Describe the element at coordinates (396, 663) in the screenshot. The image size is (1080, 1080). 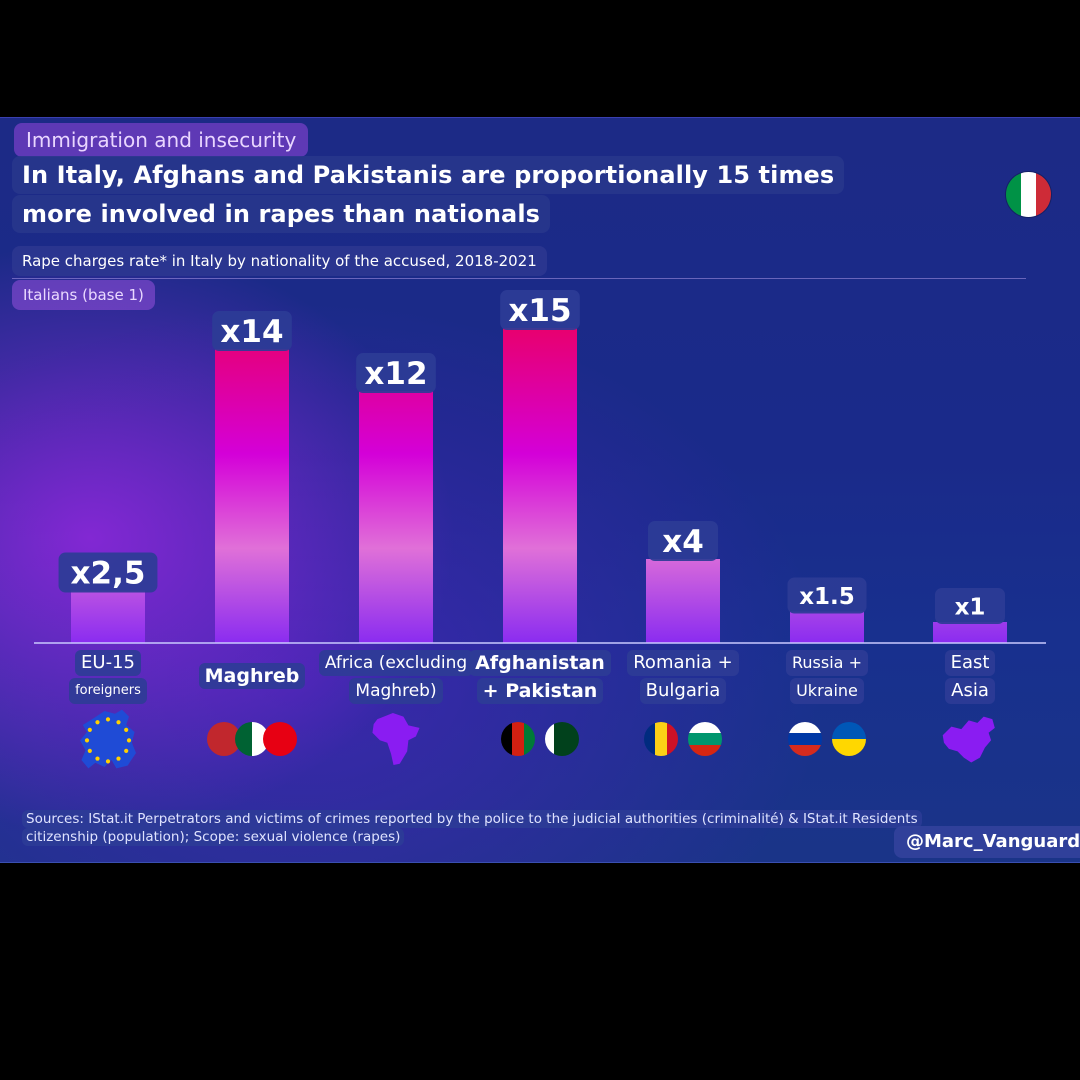
I see `category-line: Africa (excluding` at that location.